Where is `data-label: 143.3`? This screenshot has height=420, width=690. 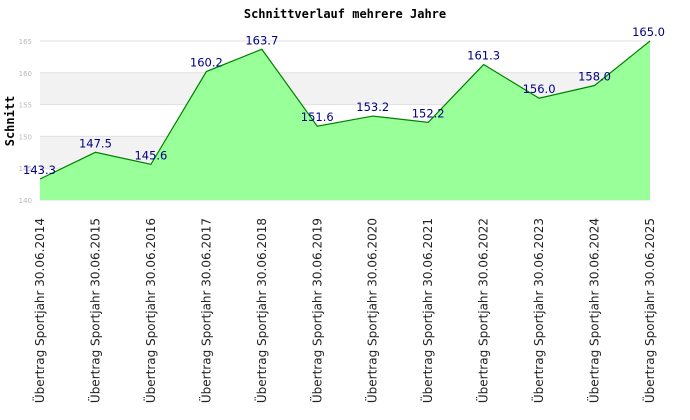
data-label: 143.3 is located at coordinates (39, 170).